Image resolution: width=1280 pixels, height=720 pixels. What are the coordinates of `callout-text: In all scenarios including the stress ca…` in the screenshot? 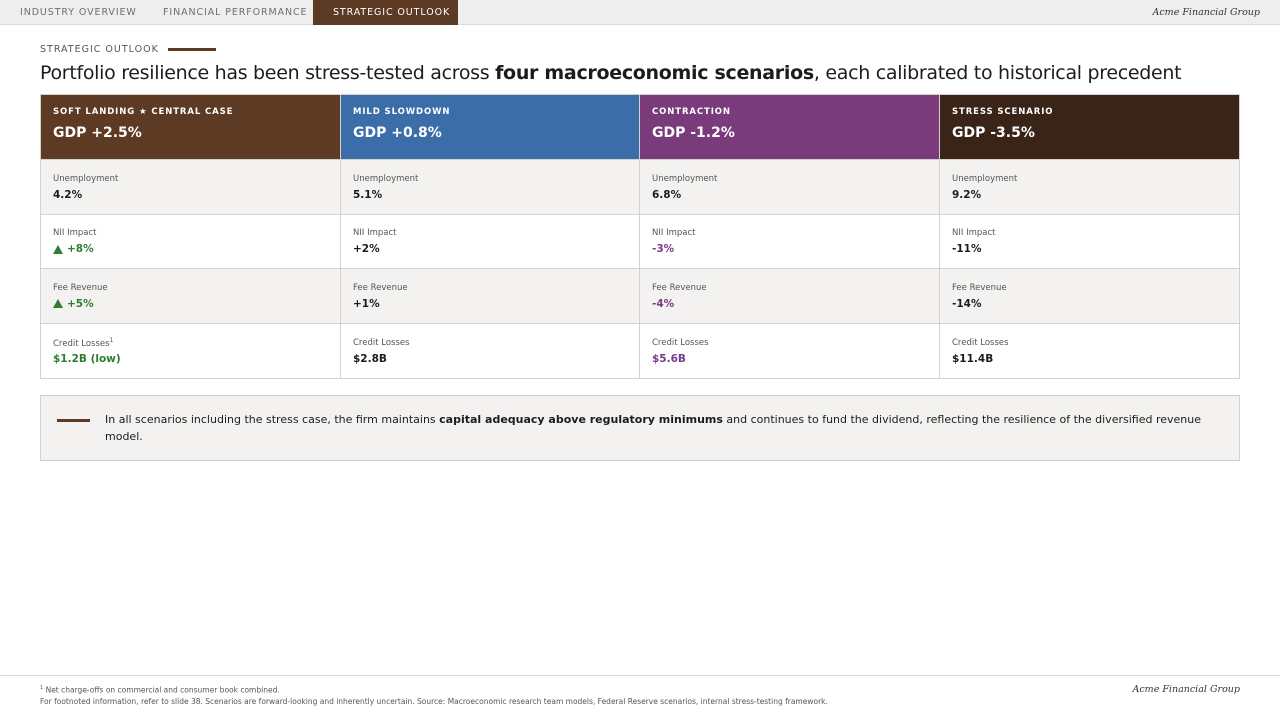 It's located at (660, 428).